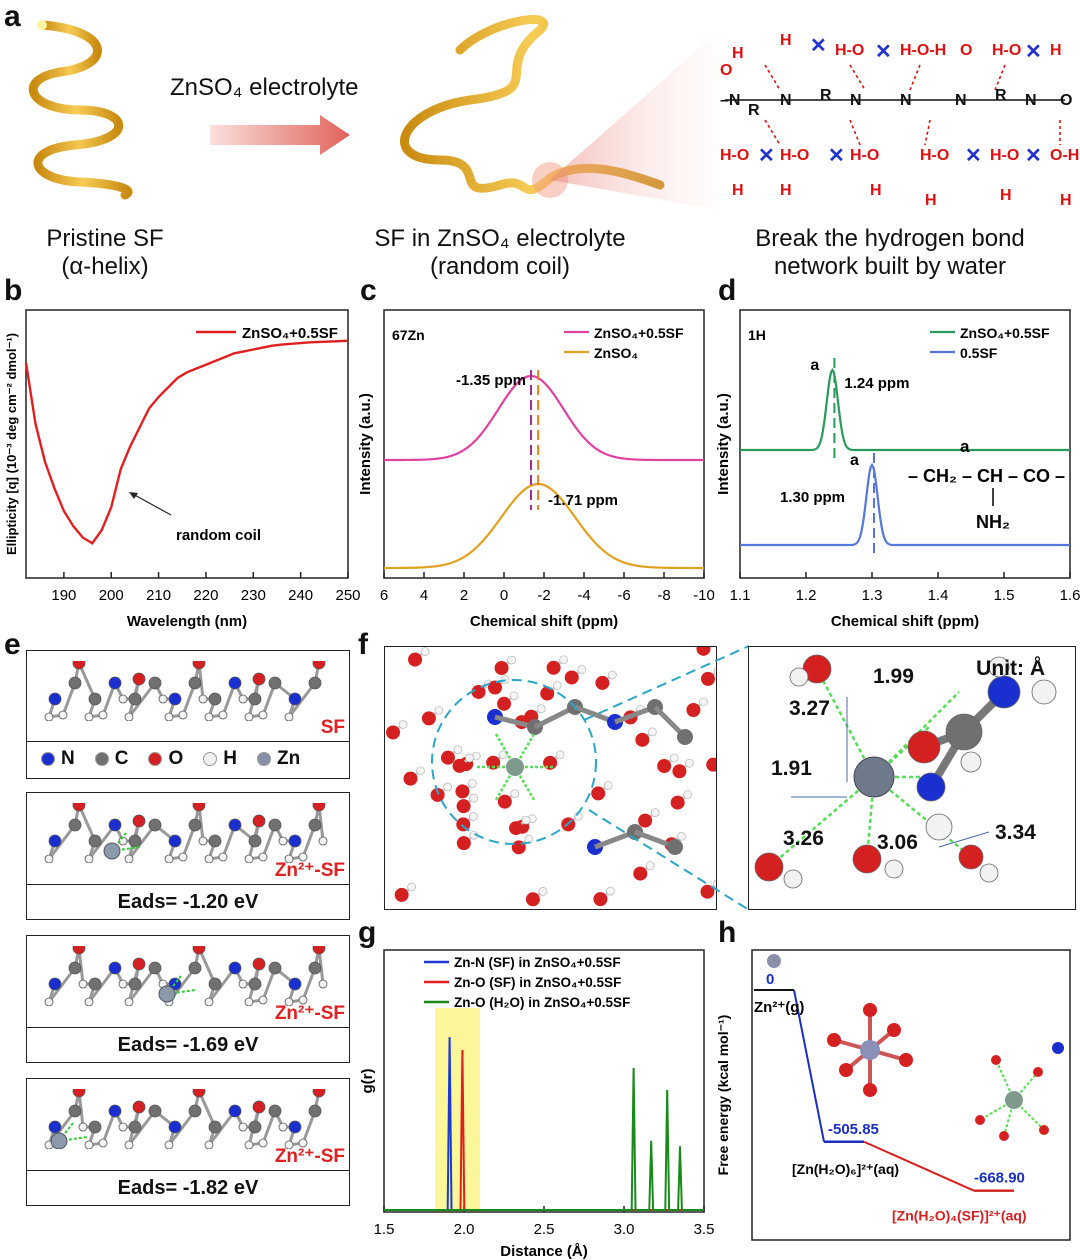  Describe the element at coordinates (220, 759) in the screenshot. I see `legend-atom-h: H` at that location.